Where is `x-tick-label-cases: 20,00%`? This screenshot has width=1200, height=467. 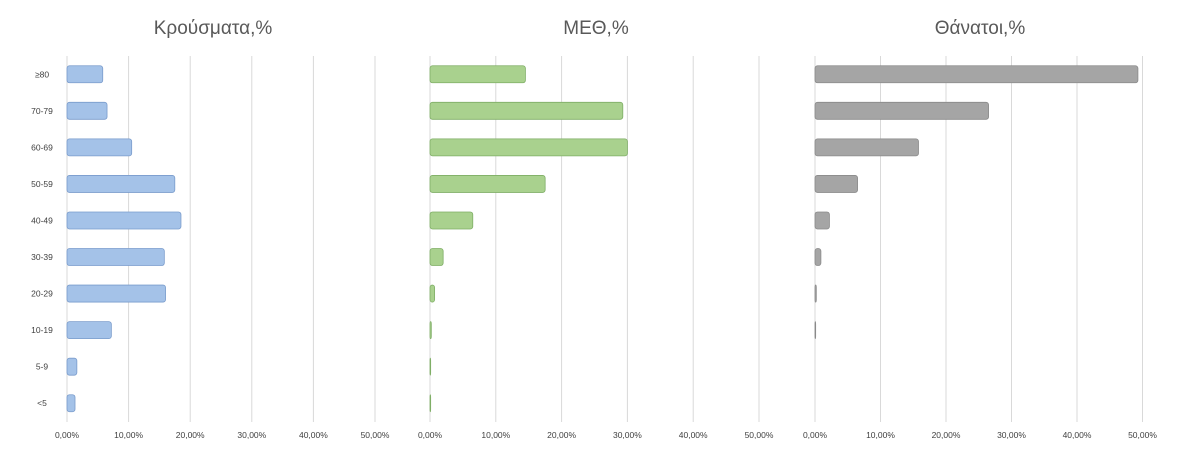
x-tick-label-cases: 20,00% is located at coordinates (190, 435).